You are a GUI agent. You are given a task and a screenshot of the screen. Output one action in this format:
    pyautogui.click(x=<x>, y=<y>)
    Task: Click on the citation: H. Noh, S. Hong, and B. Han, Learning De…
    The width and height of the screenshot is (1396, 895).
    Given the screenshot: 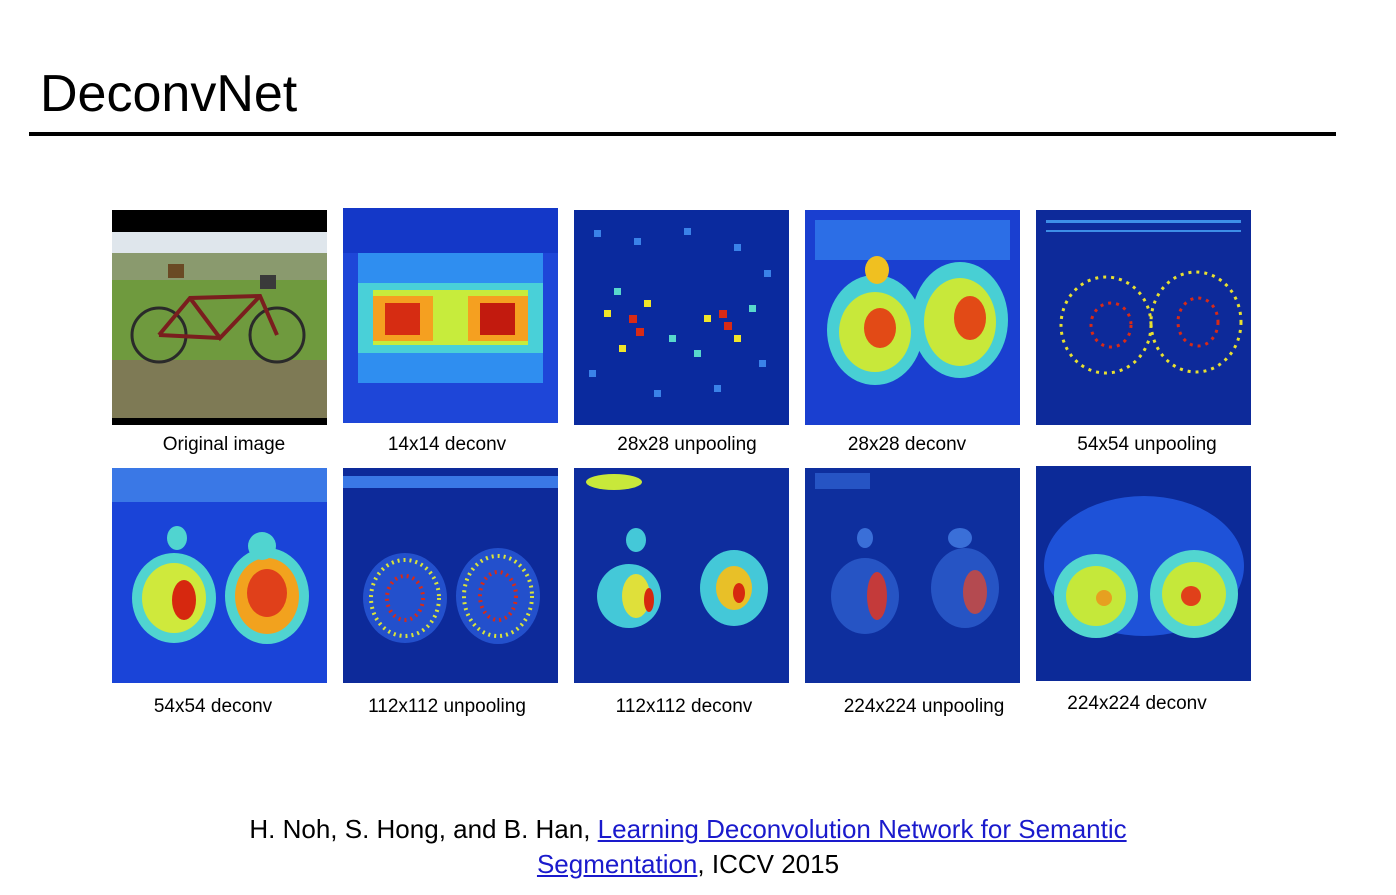 What is the action you would take?
    pyautogui.click(x=688, y=847)
    